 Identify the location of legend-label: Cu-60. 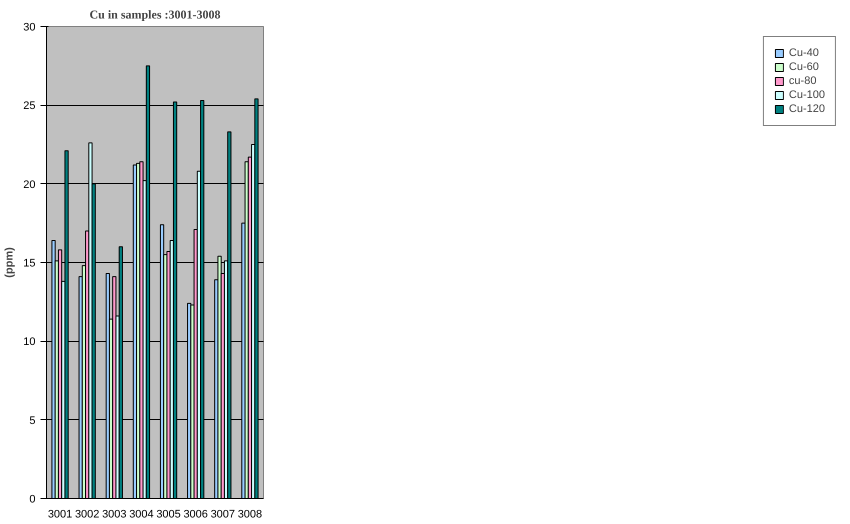
(803, 67).